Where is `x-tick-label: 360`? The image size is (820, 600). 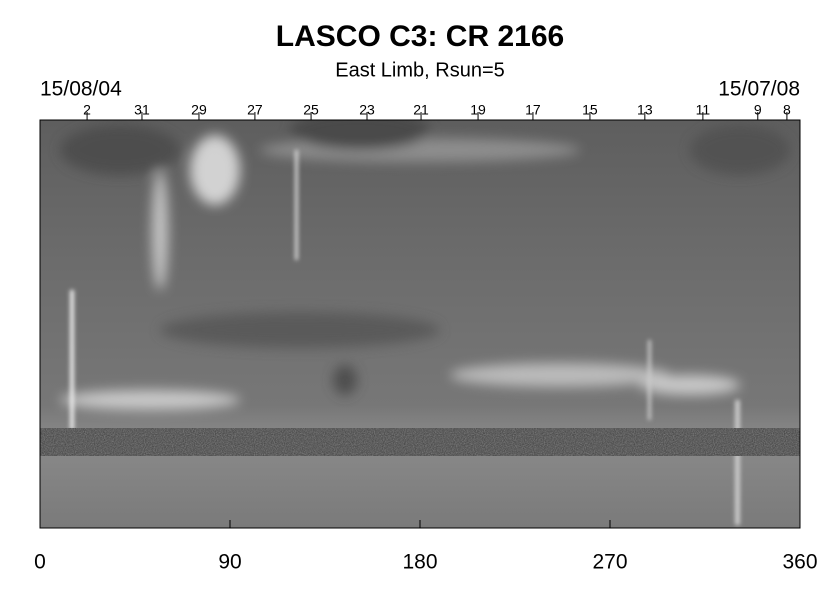 x-tick-label: 360 is located at coordinates (799, 562).